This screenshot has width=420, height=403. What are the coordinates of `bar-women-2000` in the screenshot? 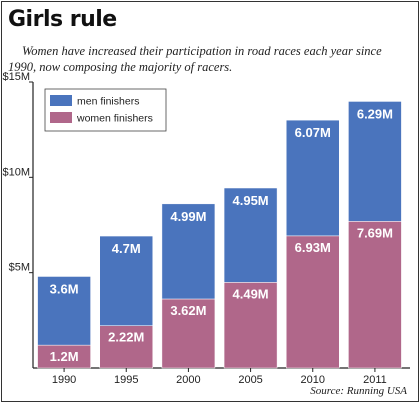 It's located at (188, 333).